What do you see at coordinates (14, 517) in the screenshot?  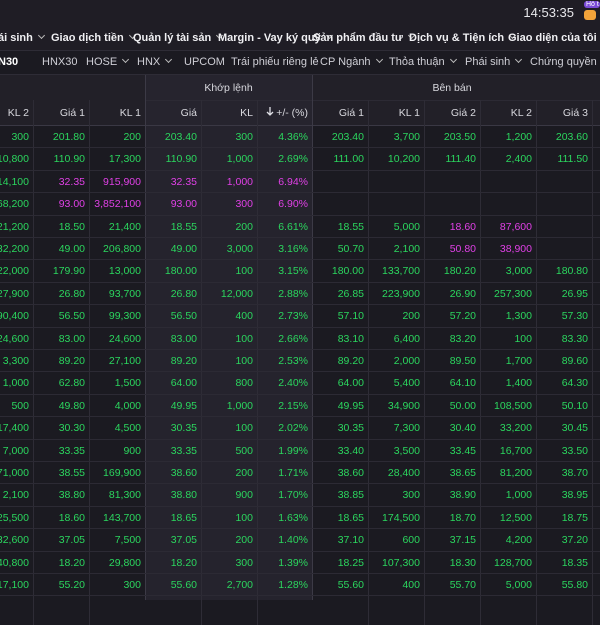 I see `price-cell: 25,500` at bounding box center [14, 517].